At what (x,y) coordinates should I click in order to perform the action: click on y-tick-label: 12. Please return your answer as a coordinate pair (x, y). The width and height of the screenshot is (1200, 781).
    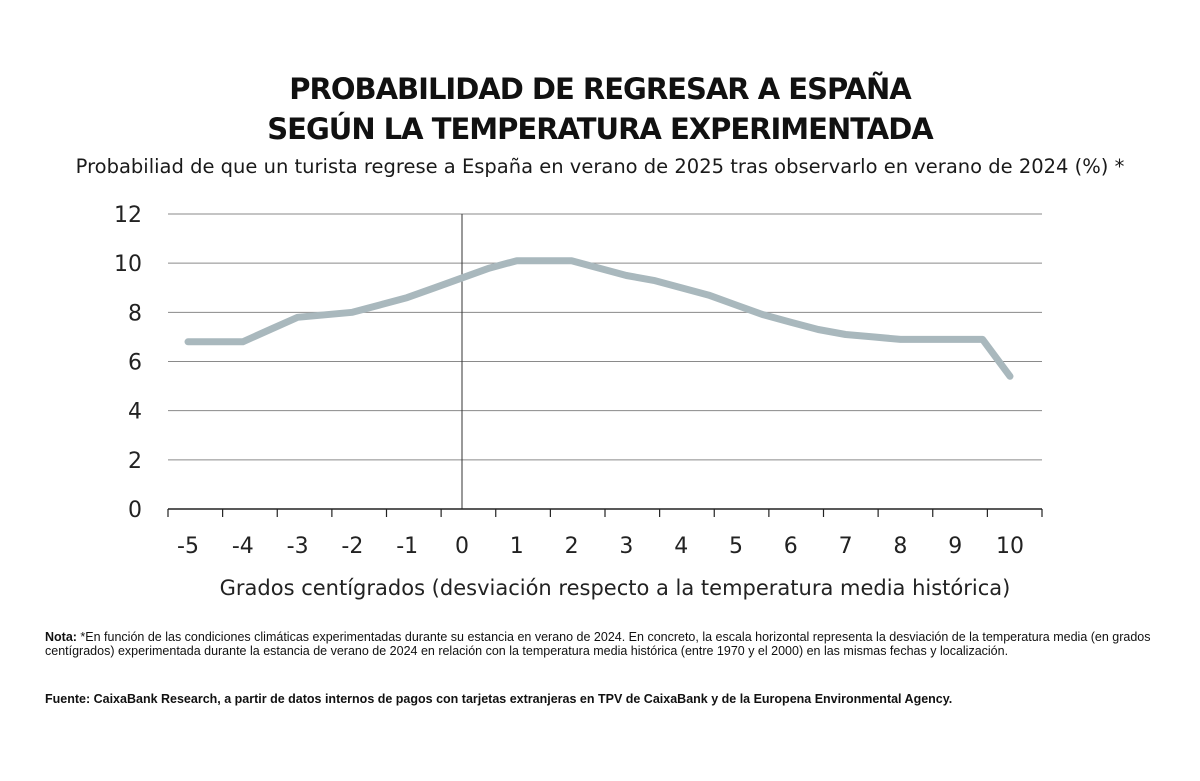
    Looking at the image, I should click on (128, 215).